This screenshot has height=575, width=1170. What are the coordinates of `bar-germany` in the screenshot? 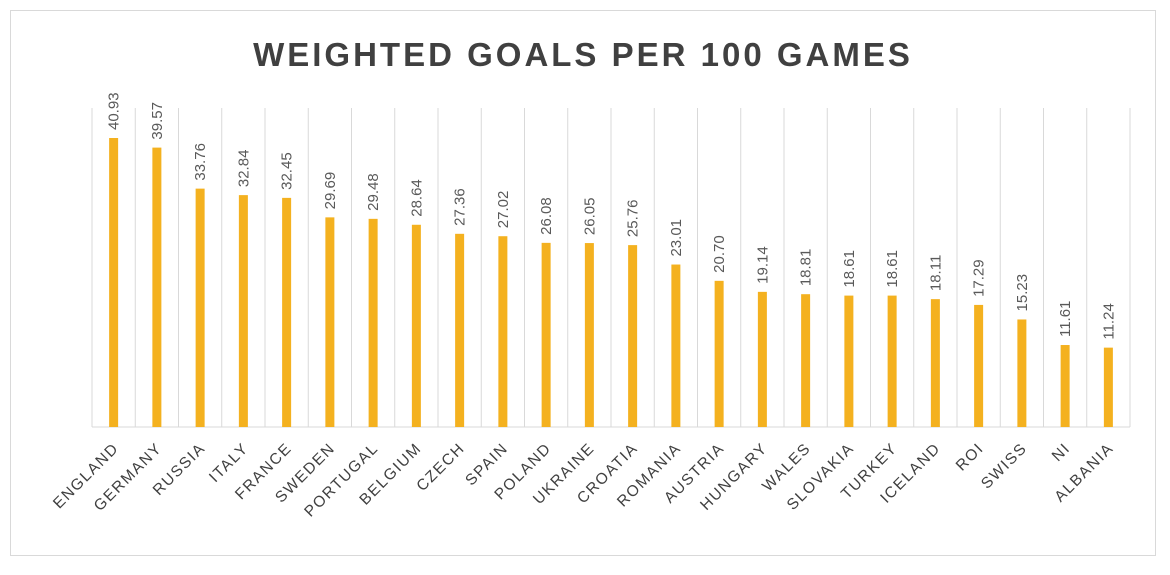 It's located at (157, 287).